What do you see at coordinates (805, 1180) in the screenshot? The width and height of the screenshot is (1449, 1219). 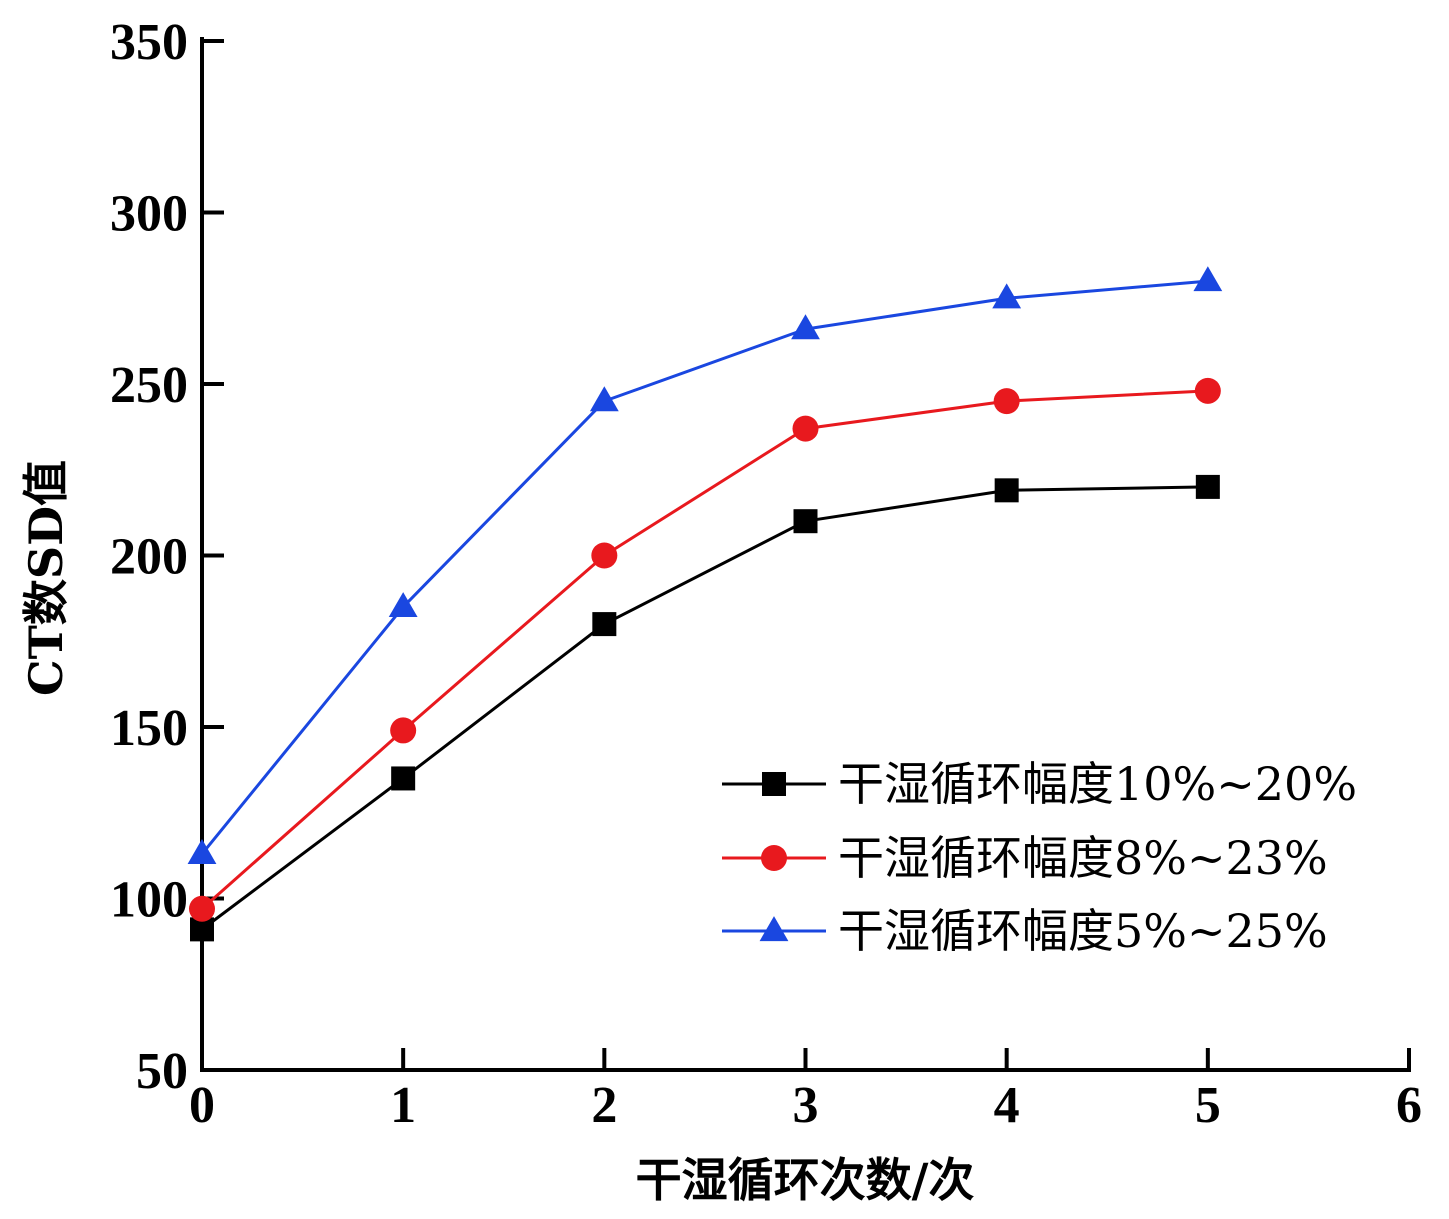 I see `x-axis-title: 干湿循环次数/次` at bounding box center [805, 1180].